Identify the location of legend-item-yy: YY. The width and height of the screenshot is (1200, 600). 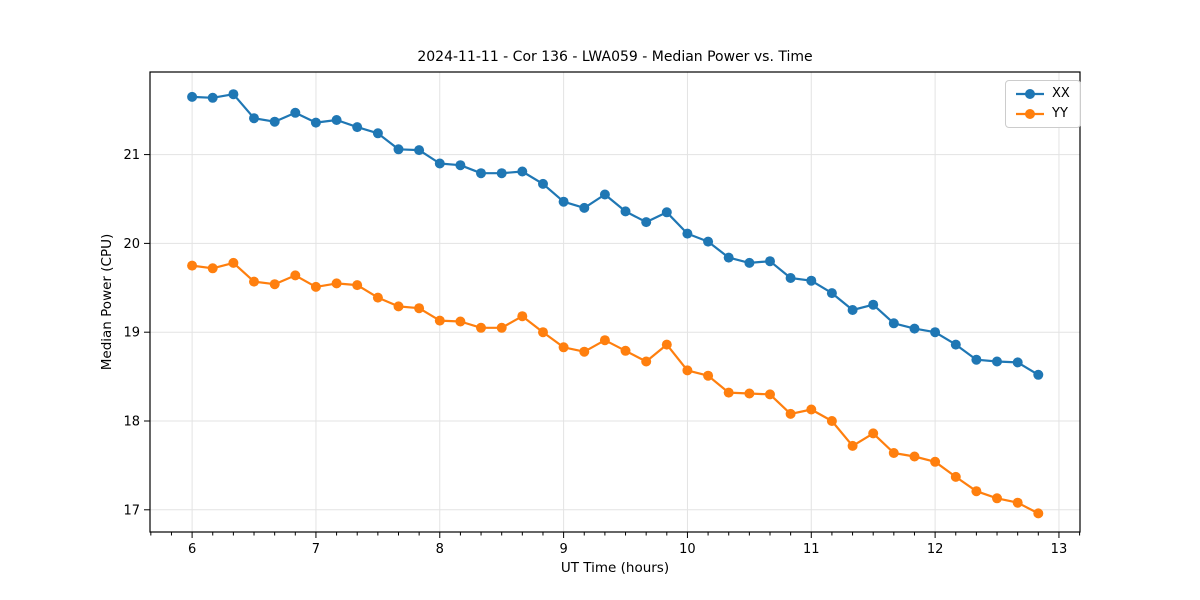
(1042, 114).